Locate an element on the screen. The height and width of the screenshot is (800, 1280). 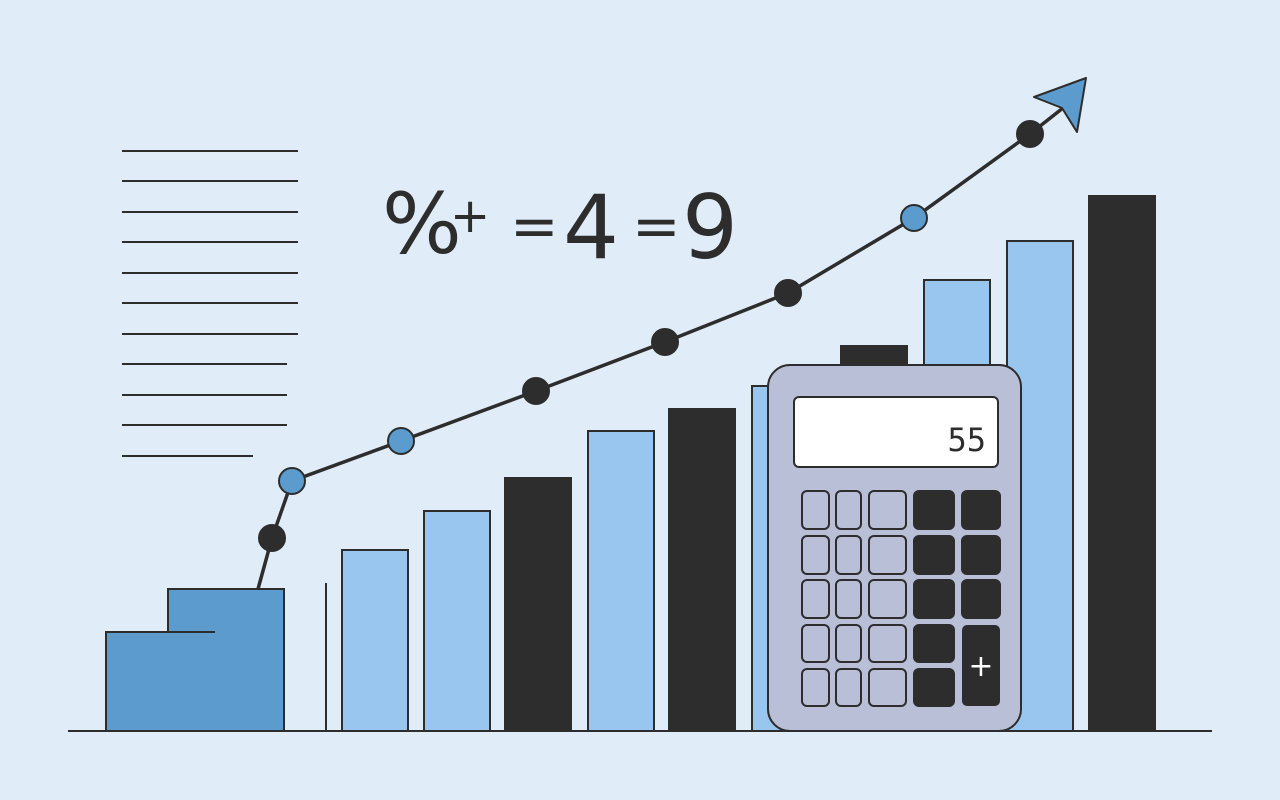
formula: % + = 4 = 9 is located at coordinates (560, 227).